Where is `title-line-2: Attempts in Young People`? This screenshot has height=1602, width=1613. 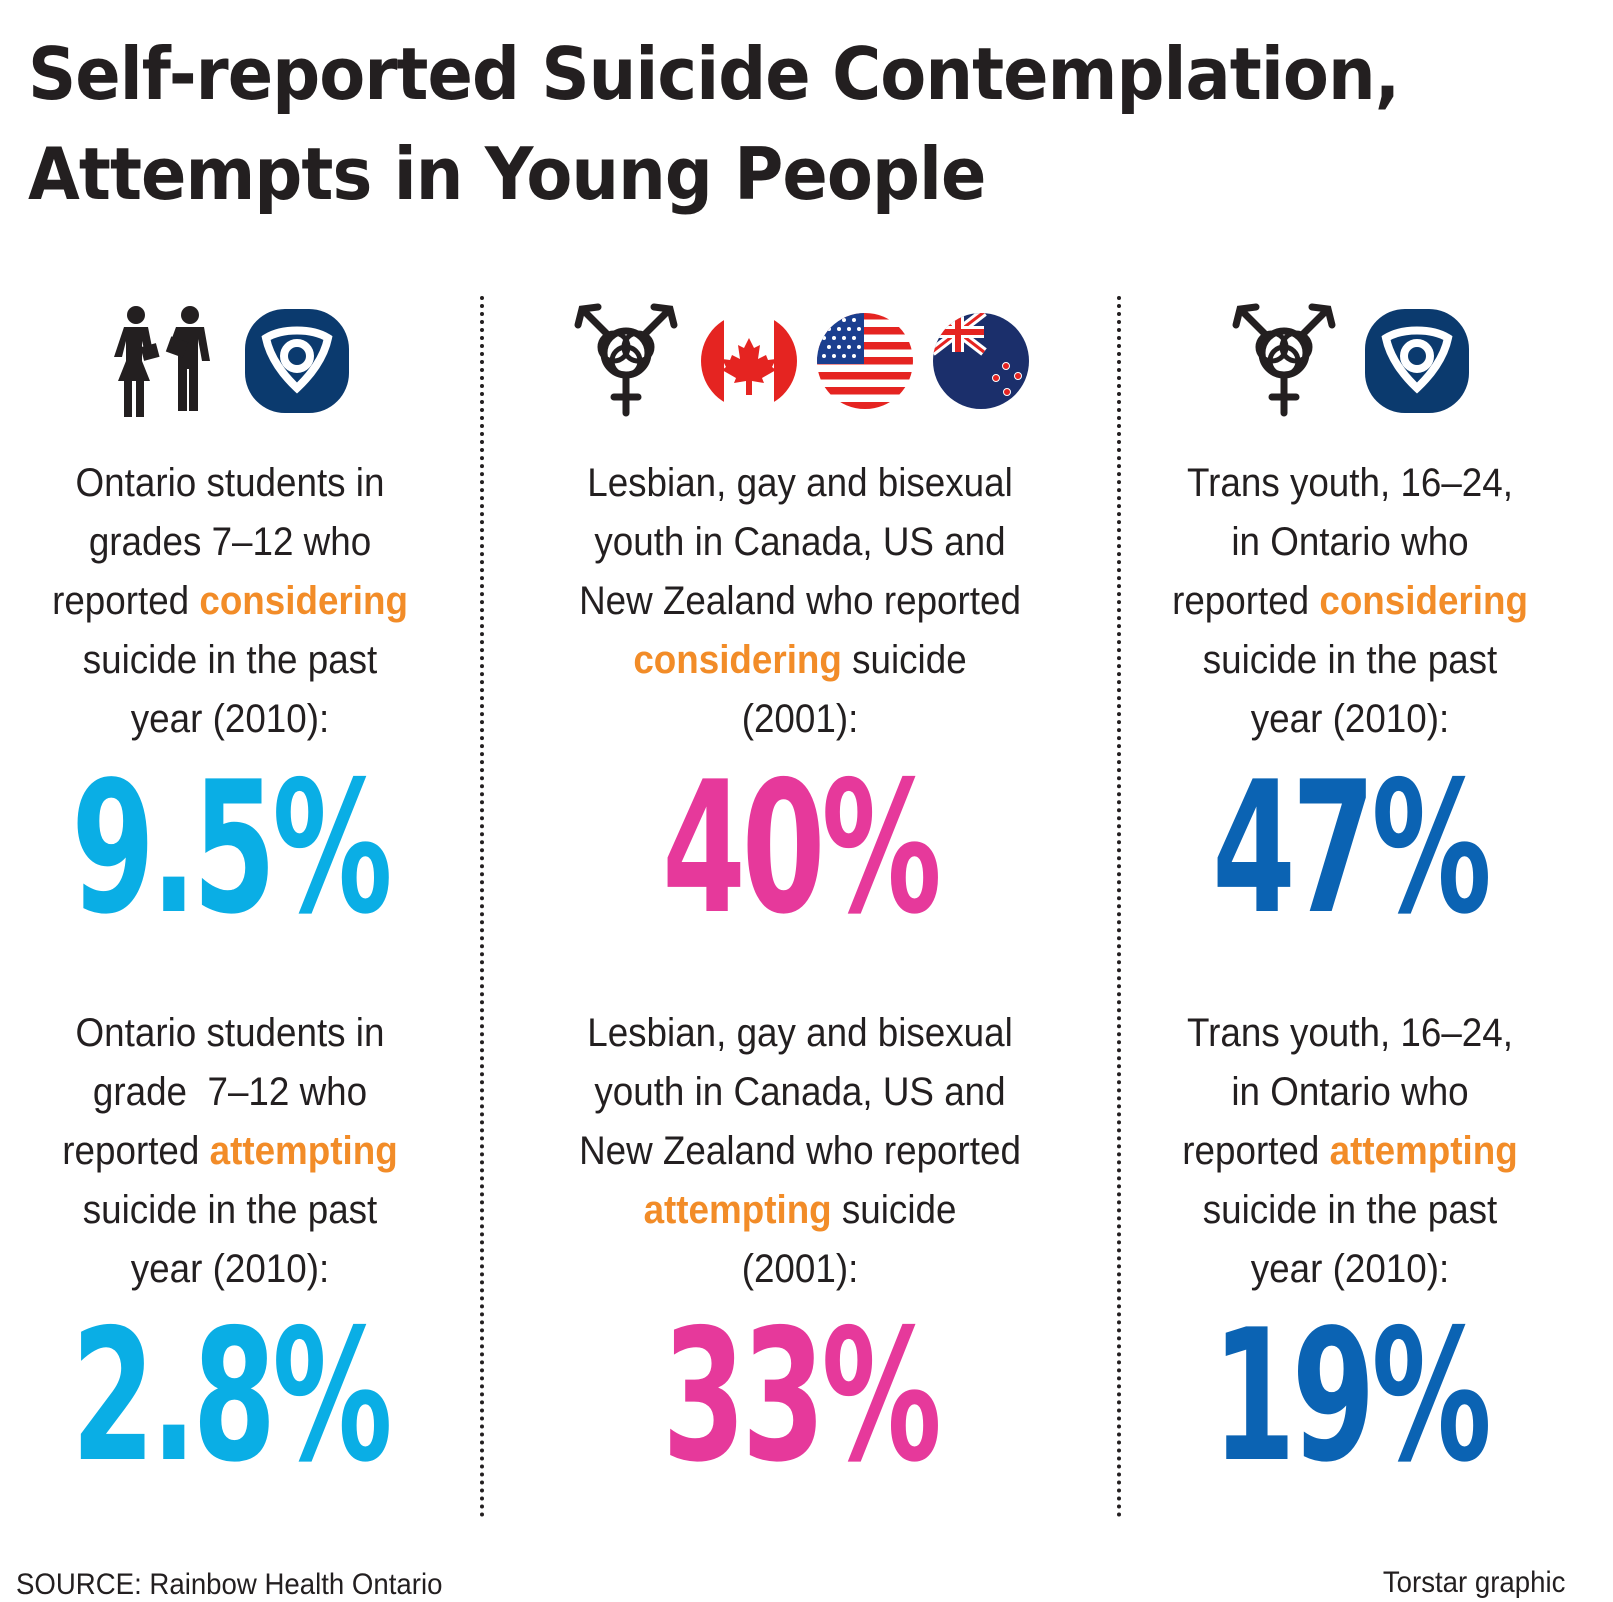 title-line-2: Attempts in Young People is located at coordinates (507, 174).